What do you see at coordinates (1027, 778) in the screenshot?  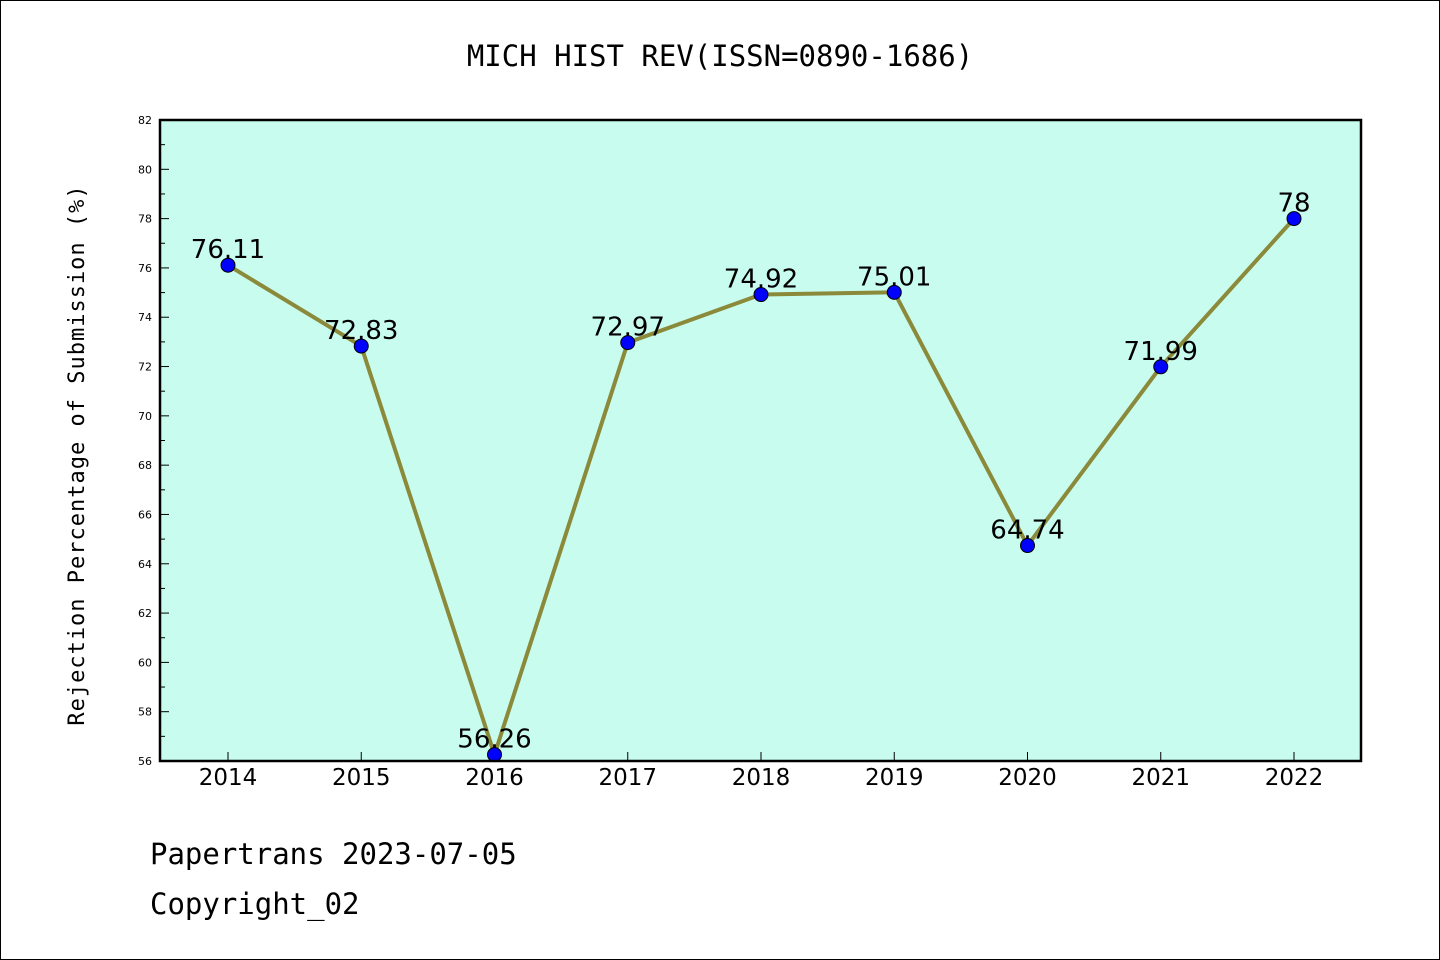 I see `x-tick-label-2020: 2020` at bounding box center [1027, 778].